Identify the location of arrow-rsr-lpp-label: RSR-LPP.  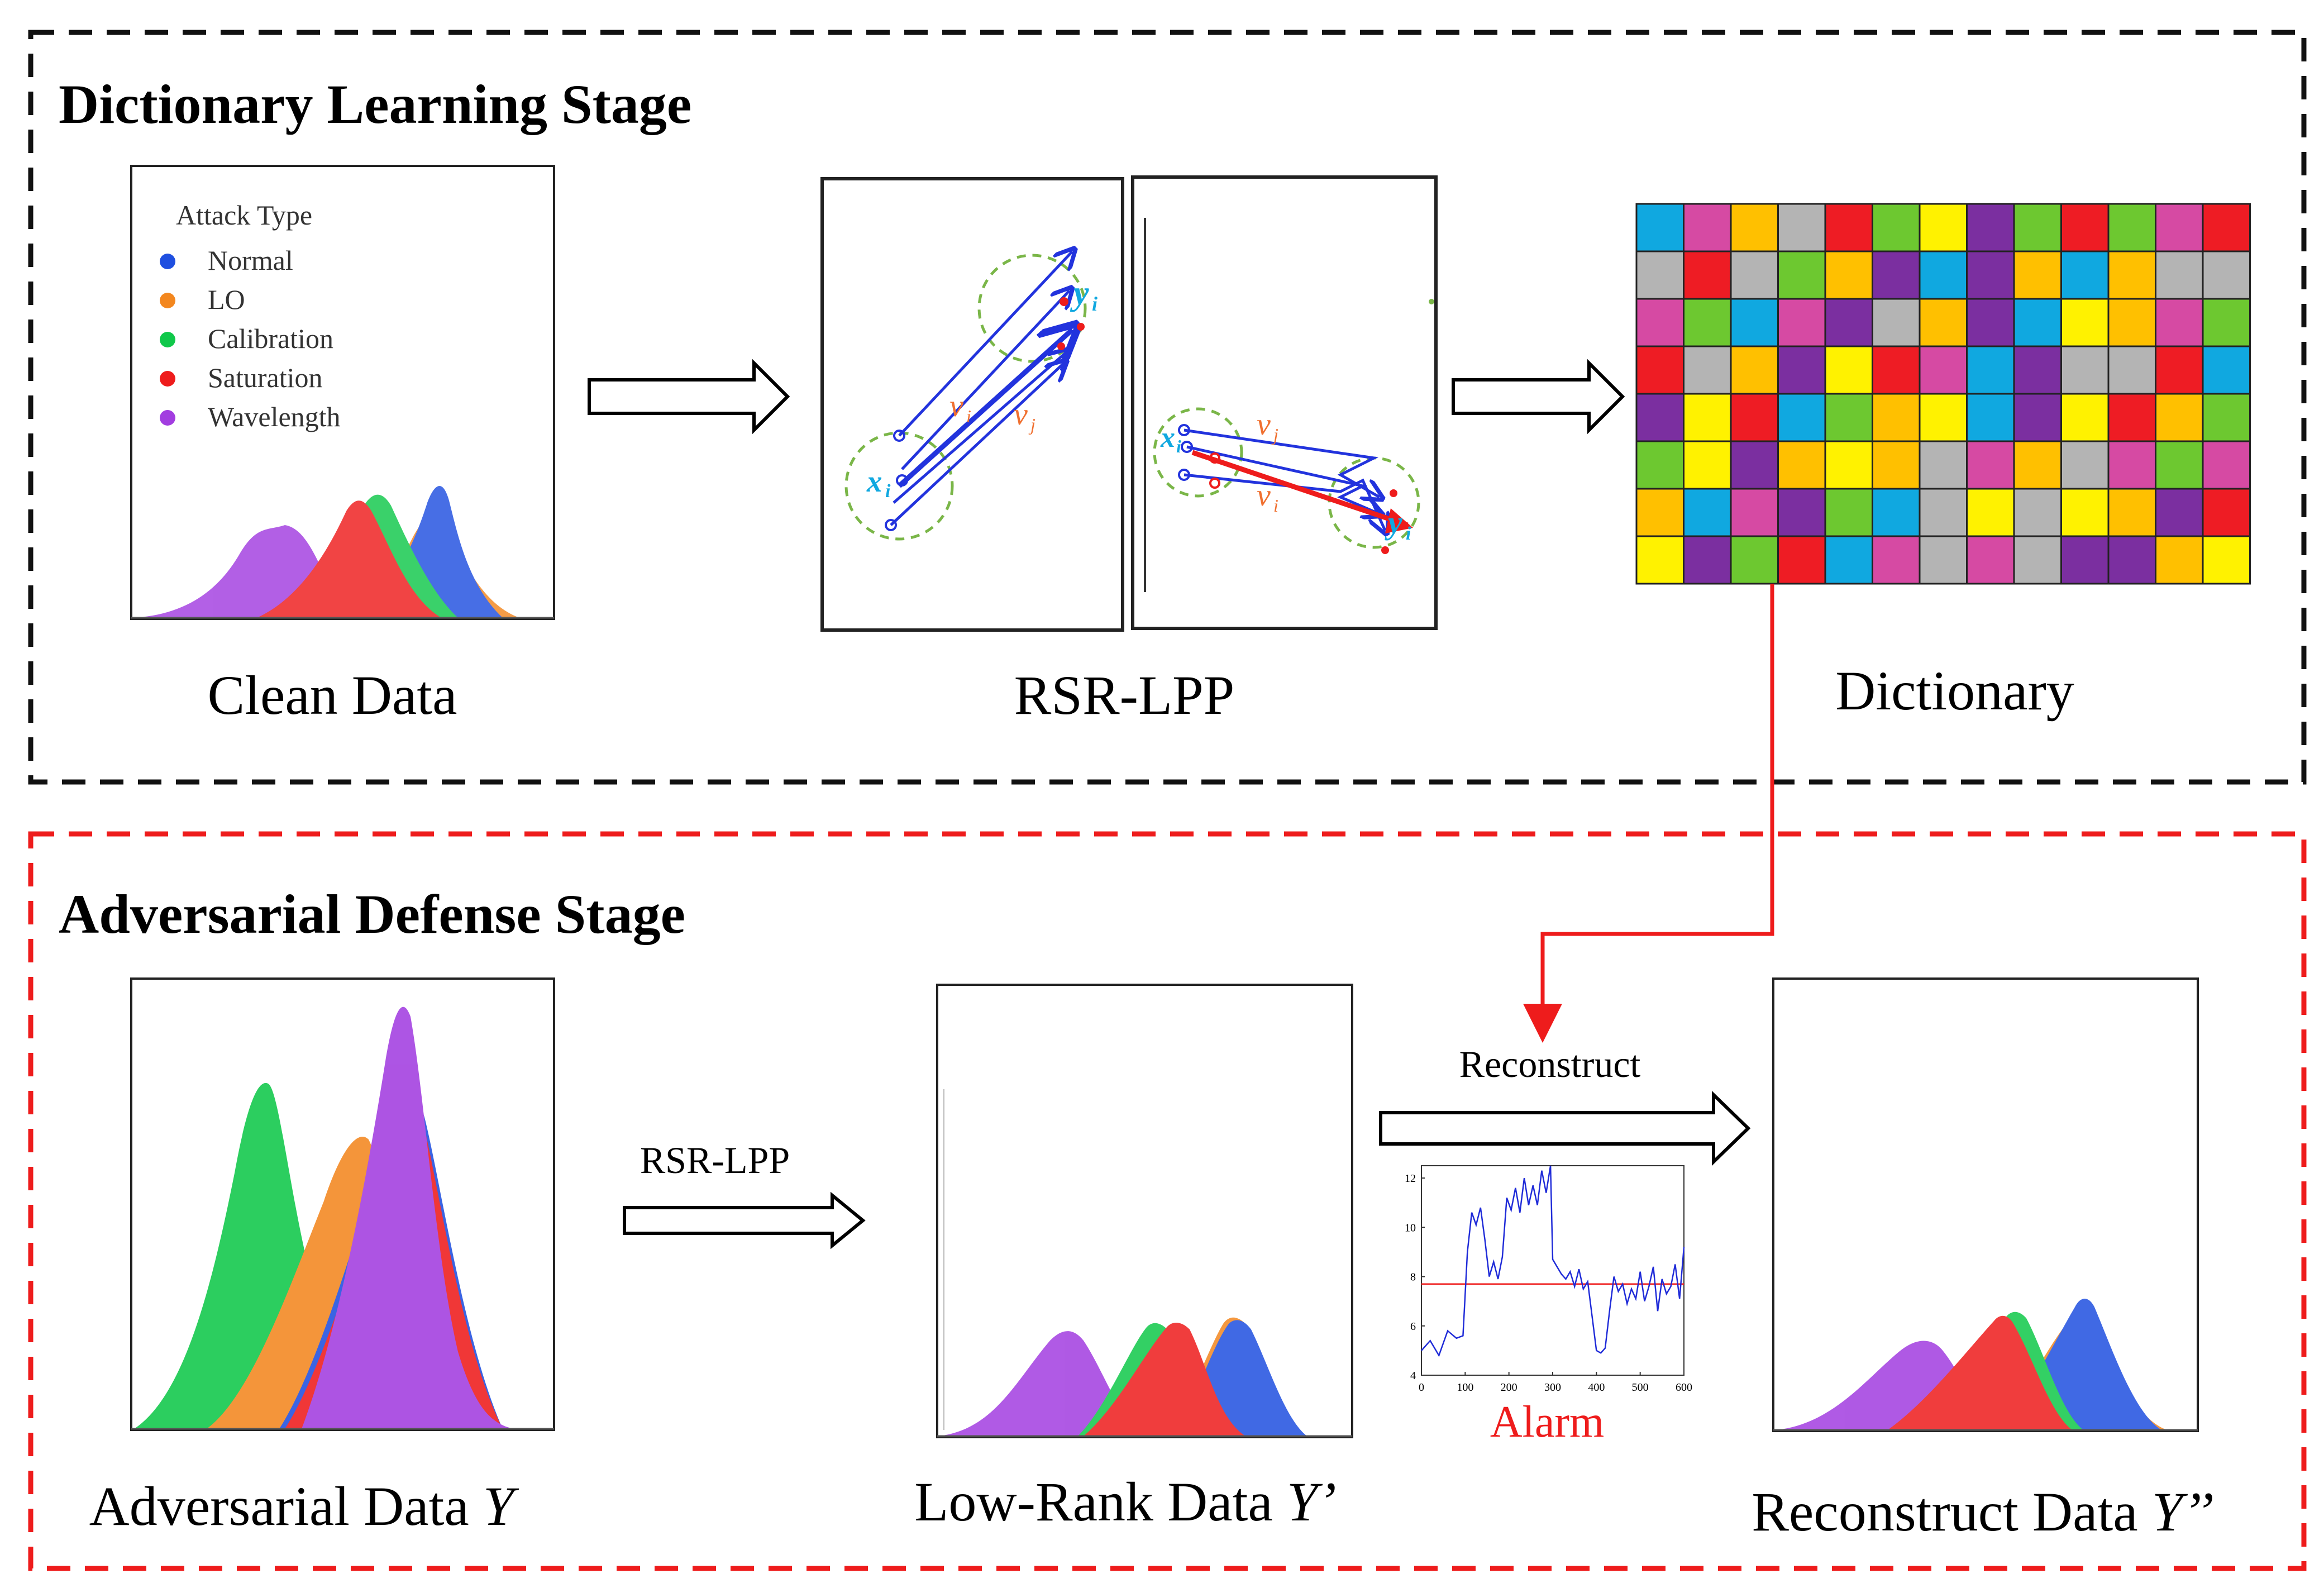
(715, 1160).